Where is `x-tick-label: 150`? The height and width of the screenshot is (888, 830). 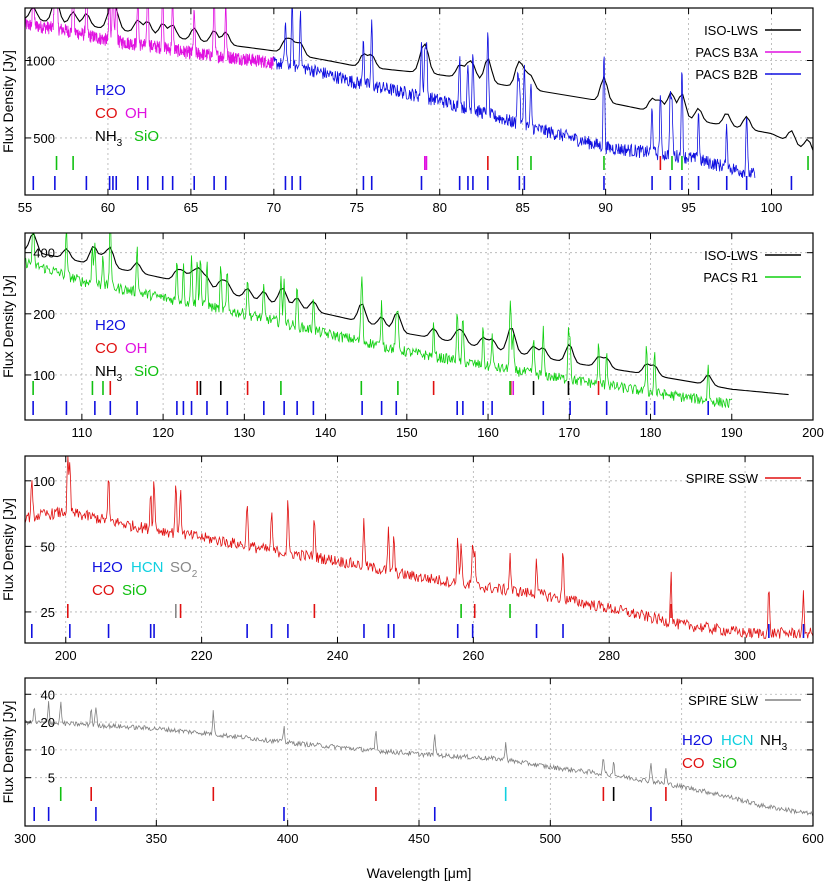 x-tick-label: 150 is located at coordinates (407, 432).